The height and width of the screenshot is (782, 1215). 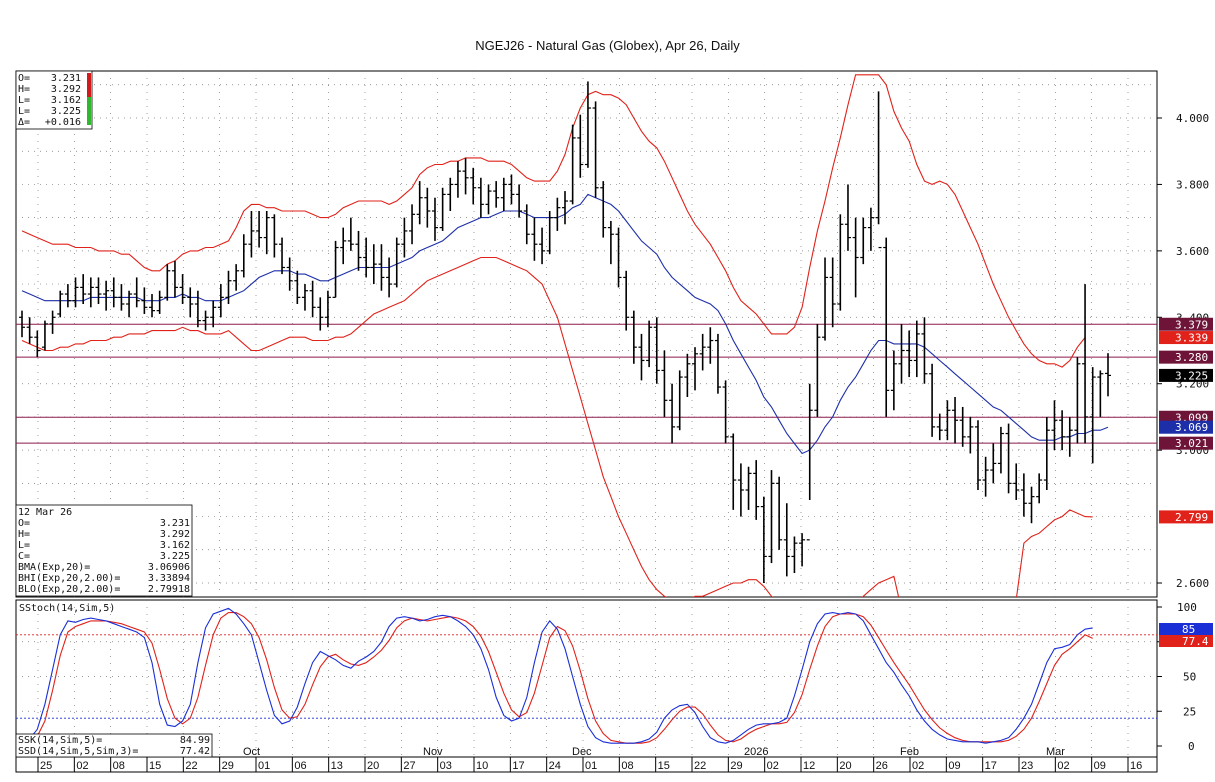 What do you see at coordinates (169, 589) in the screenshot?
I see `info-box-value: 2.79918` at bounding box center [169, 589].